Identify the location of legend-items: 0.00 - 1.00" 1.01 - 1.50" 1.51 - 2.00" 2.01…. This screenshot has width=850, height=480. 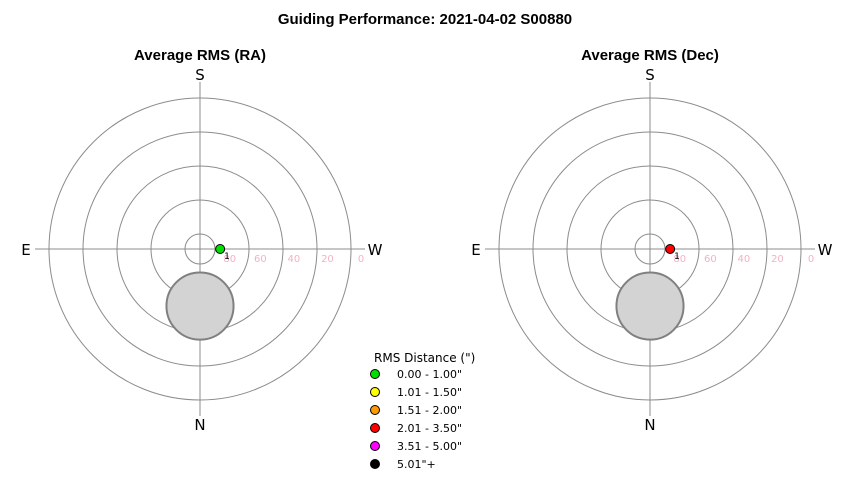
(416, 419).